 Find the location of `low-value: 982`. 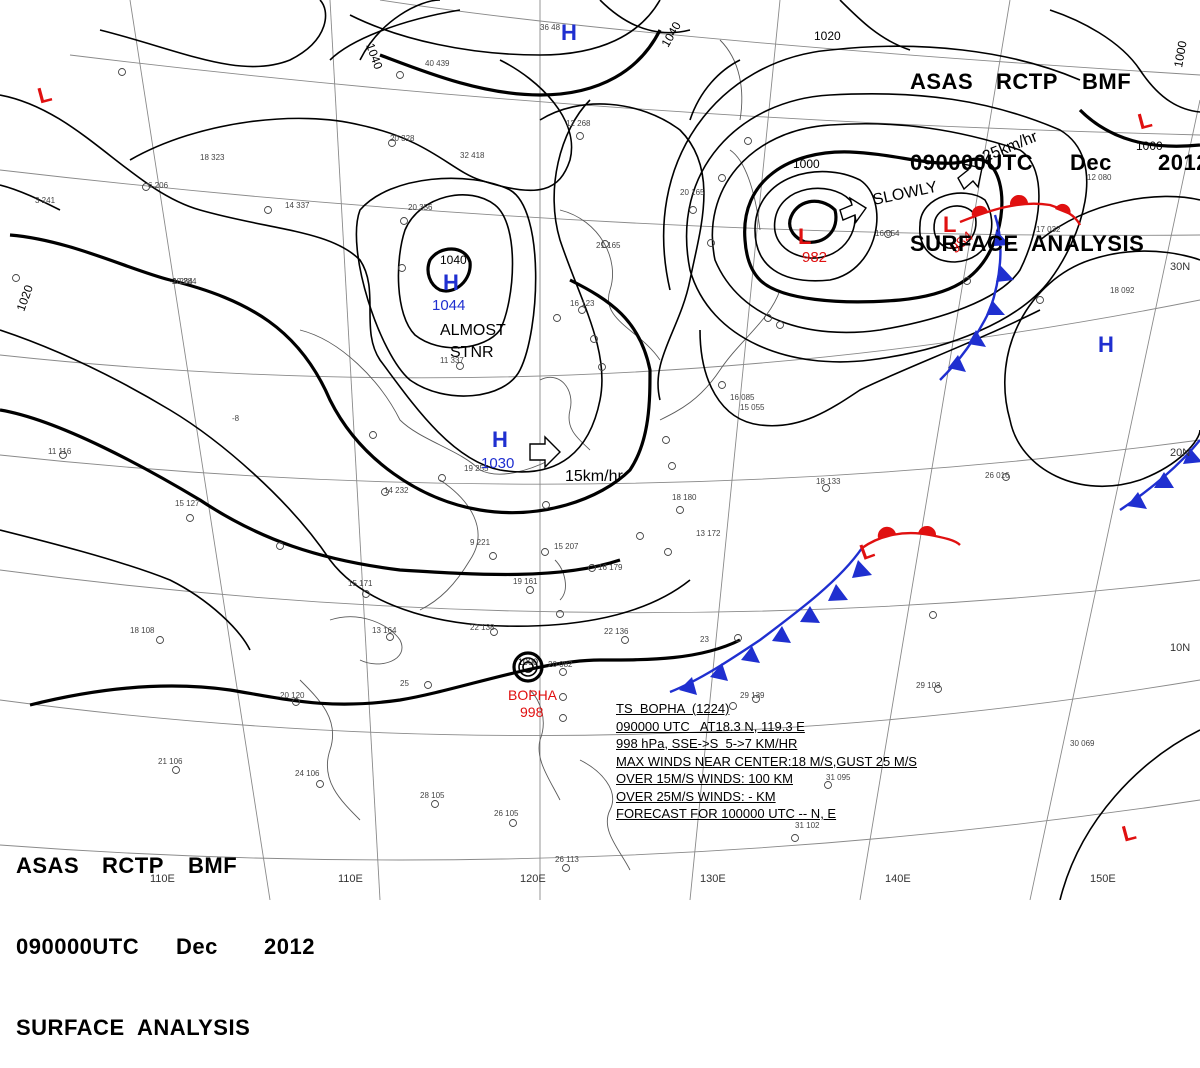

low-value: 982 is located at coordinates (814, 257).